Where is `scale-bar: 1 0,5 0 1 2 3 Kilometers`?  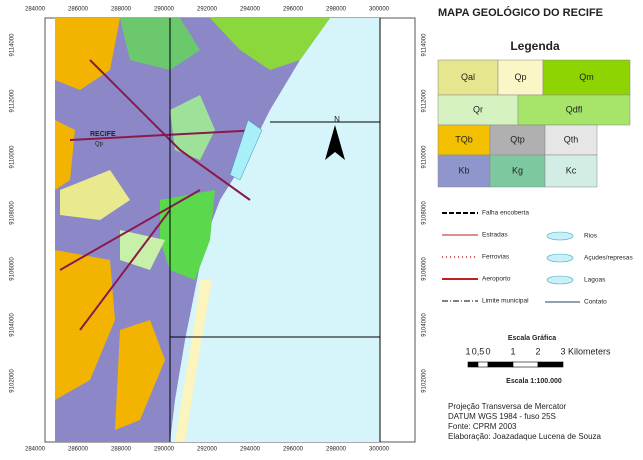 scale-bar: 1 0,5 0 1 2 3 Kilometers is located at coordinates (538, 357).